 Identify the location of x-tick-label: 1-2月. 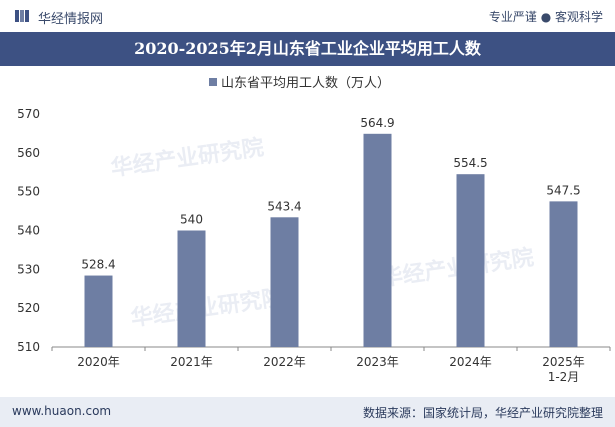
(564, 377).